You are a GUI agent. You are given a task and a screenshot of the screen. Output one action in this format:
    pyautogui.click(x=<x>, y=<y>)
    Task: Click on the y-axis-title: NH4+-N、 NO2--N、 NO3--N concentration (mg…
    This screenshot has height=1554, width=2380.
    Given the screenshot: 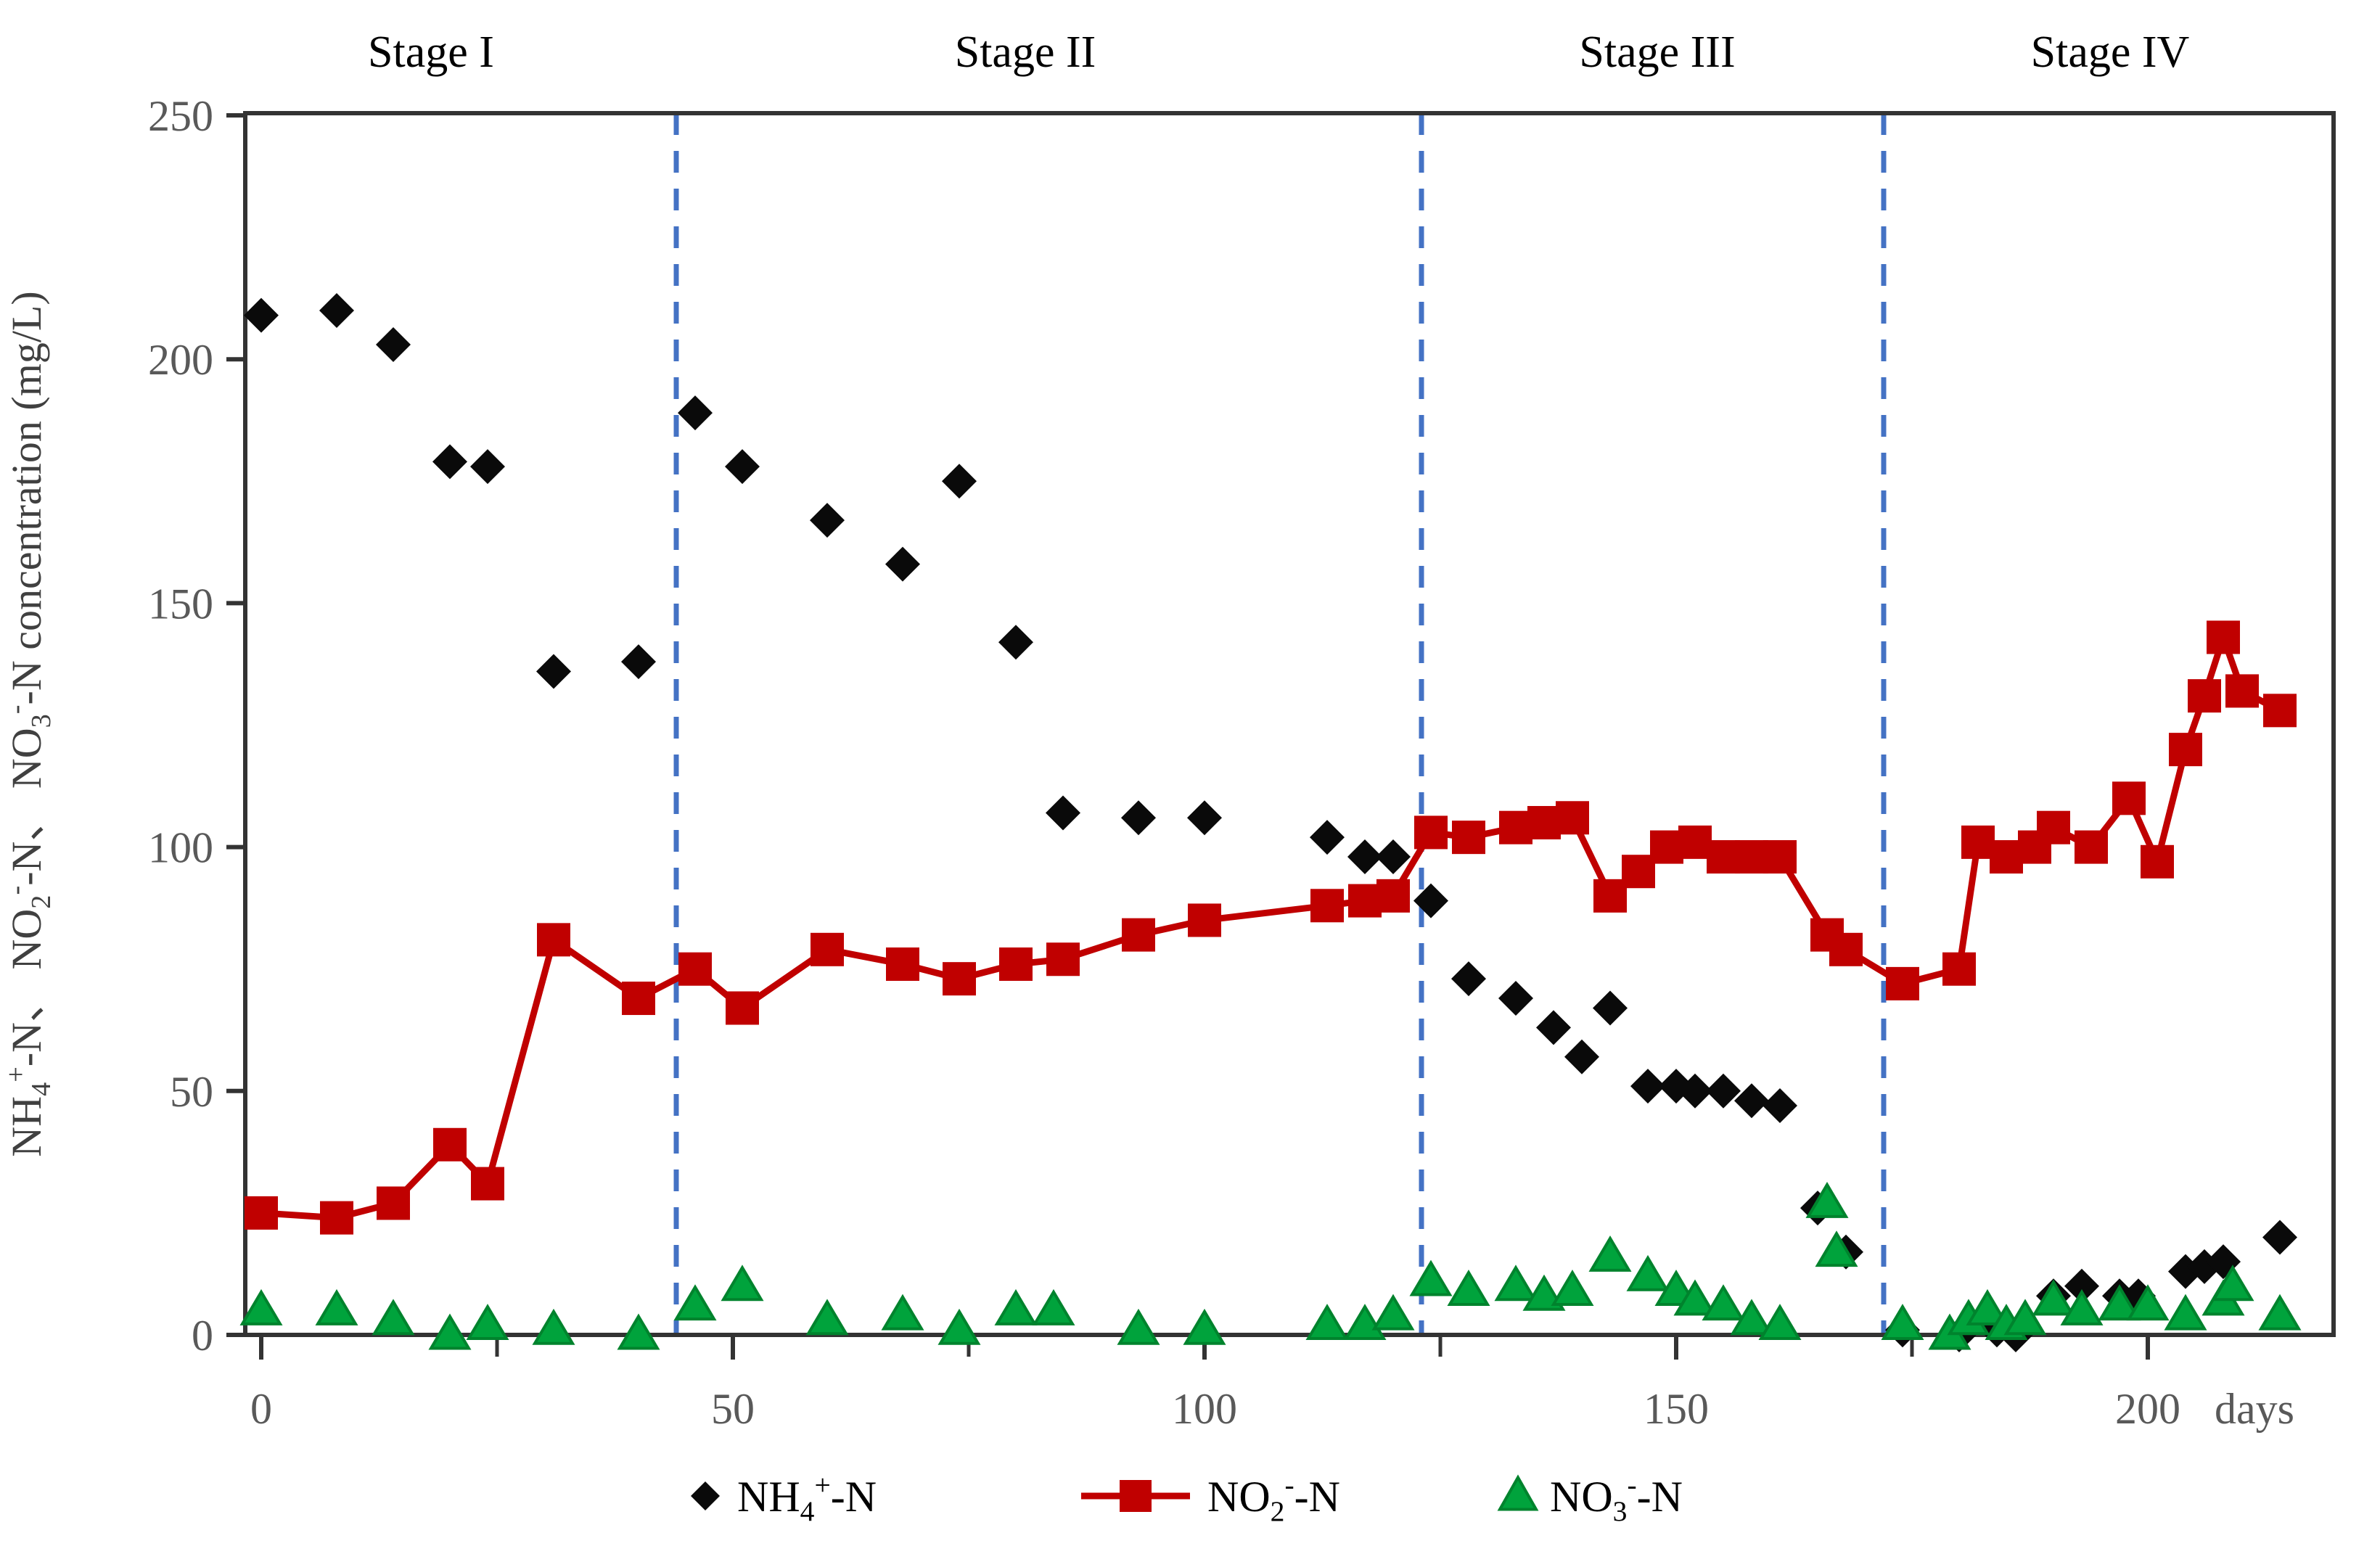 What is the action you would take?
    pyautogui.click(x=29, y=723)
    